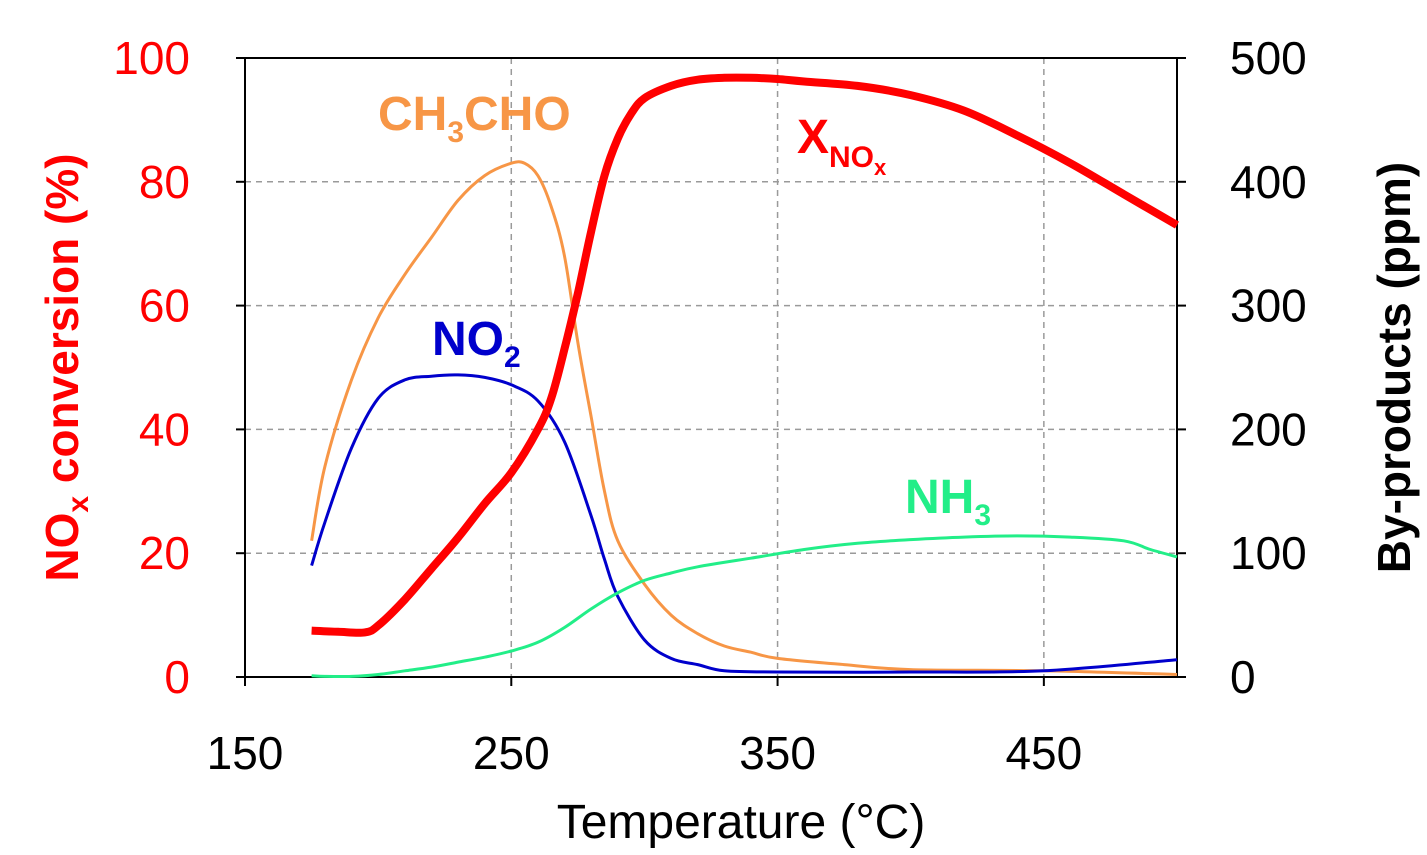 The width and height of the screenshot is (1427, 855). Describe the element at coordinates (880, 167) in the screenshot. I see `label-xnox-subsub: x` at that location.